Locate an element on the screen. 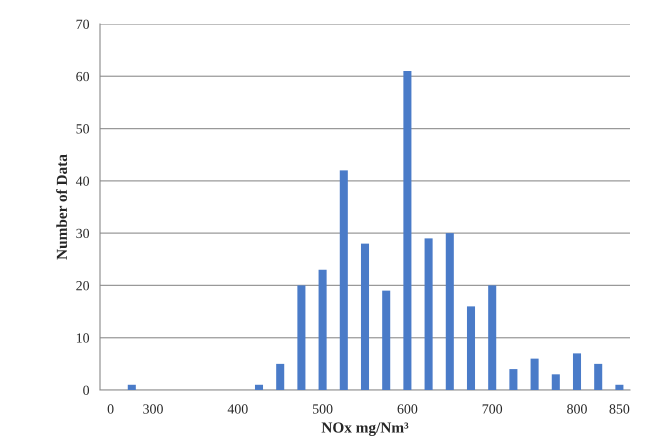 The image size is (649, 448). y-tick-label: 70 is located at coordinates (83, 24).